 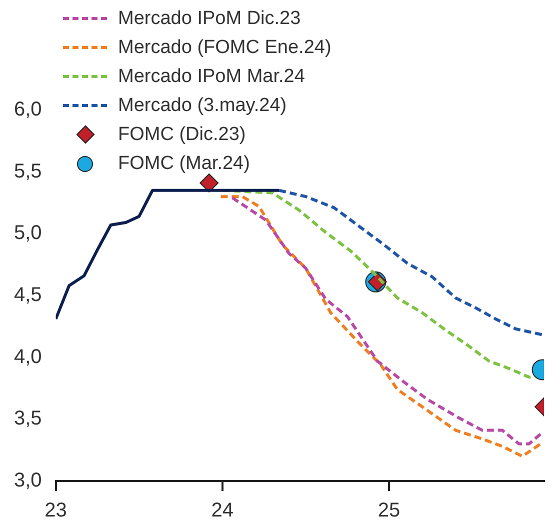 I want to click on x-tick-label: 25, so click(x=389, y=511).